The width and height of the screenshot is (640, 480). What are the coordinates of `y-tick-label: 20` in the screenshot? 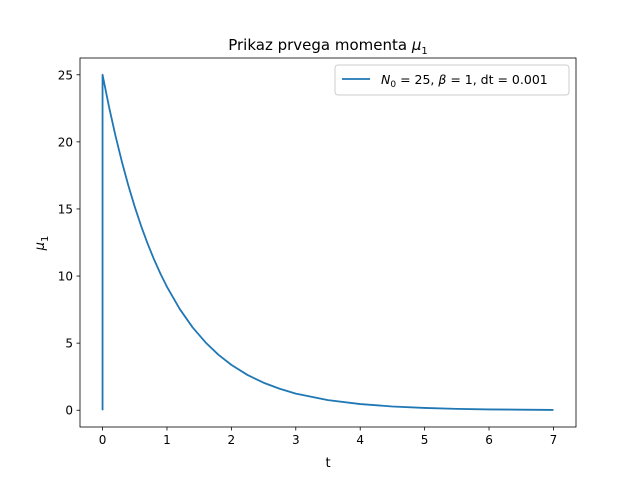 It's located at (65, 142).